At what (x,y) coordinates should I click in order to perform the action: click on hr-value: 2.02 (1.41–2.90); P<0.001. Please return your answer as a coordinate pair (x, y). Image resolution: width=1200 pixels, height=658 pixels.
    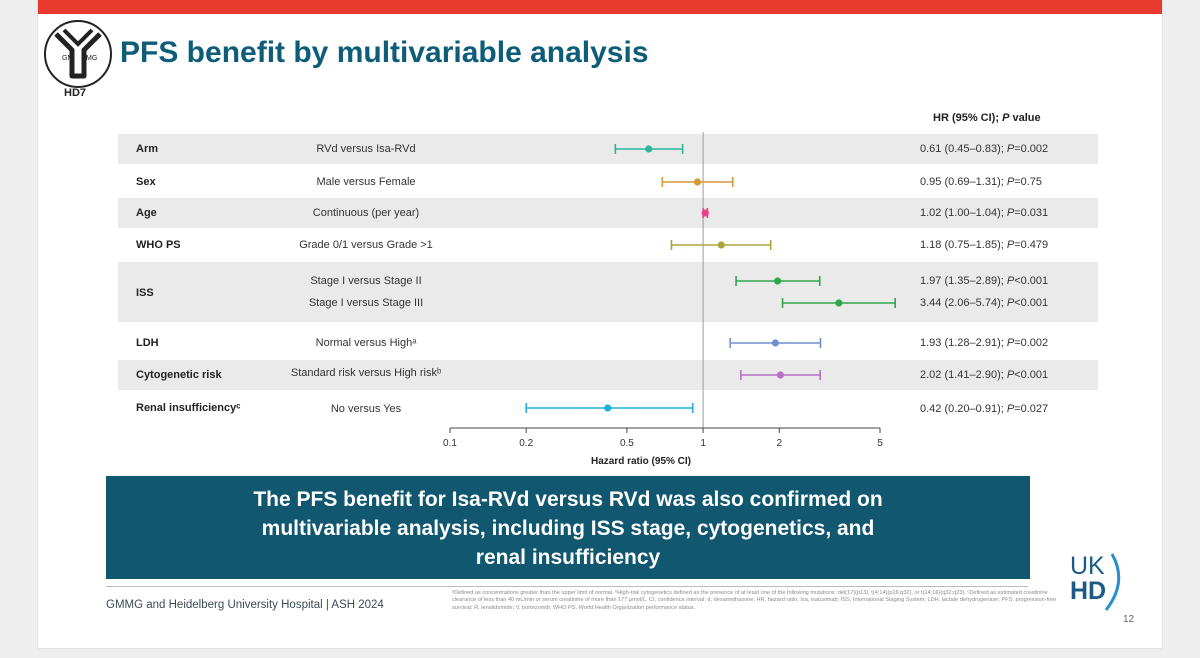
    Looking at the image, I should click on (984, 375).